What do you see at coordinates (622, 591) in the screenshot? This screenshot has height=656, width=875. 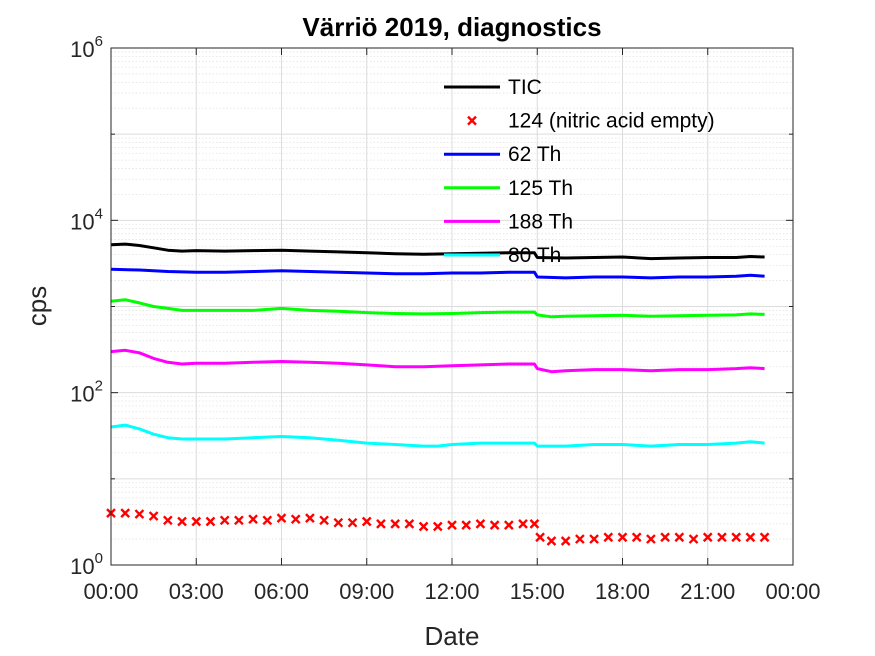 I see `x-tick-label: 18:00` at bounding box center [622, 591].